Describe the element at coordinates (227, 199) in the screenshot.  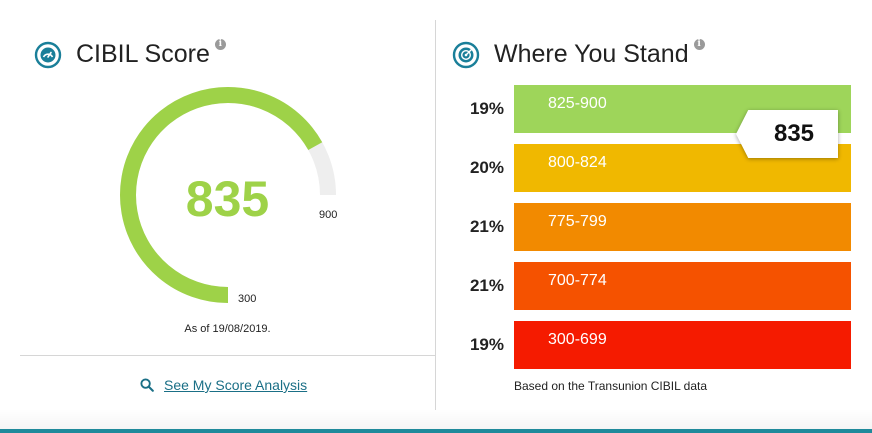
I see `score-value: 835` at that location.